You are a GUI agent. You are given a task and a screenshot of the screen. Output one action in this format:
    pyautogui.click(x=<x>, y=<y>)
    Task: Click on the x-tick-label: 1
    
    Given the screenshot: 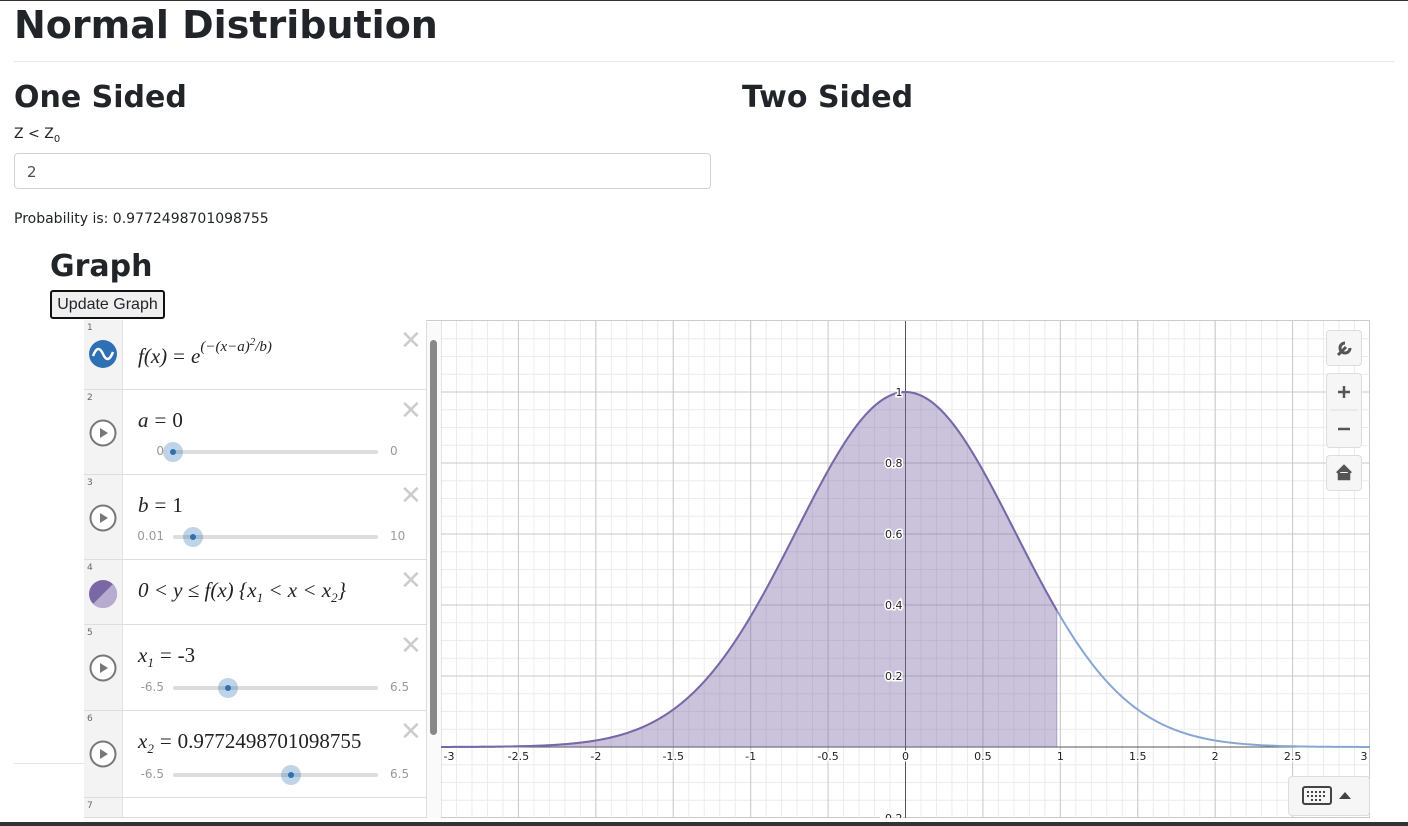 What is the action you would take?
    pyautogui.click(x=1060, y=756)
    